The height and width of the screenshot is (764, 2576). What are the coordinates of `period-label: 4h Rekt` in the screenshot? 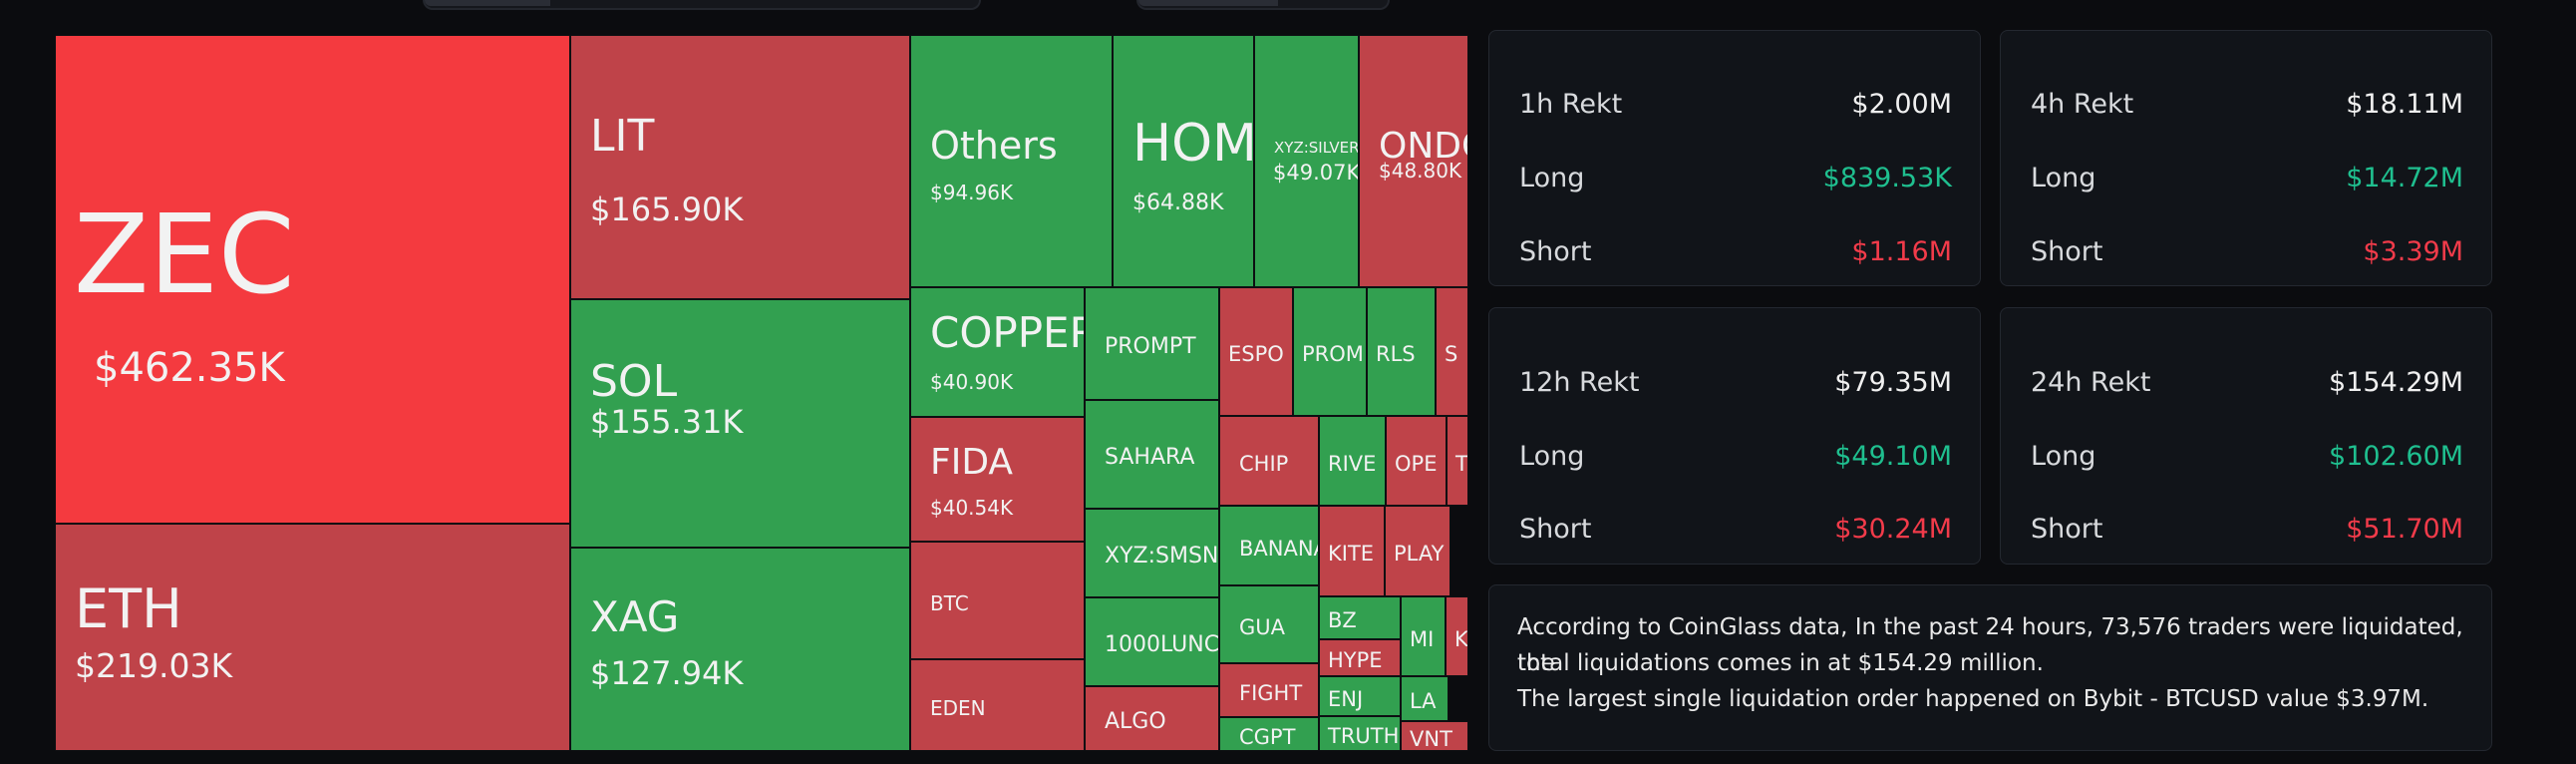 It's located at (2082, 104).